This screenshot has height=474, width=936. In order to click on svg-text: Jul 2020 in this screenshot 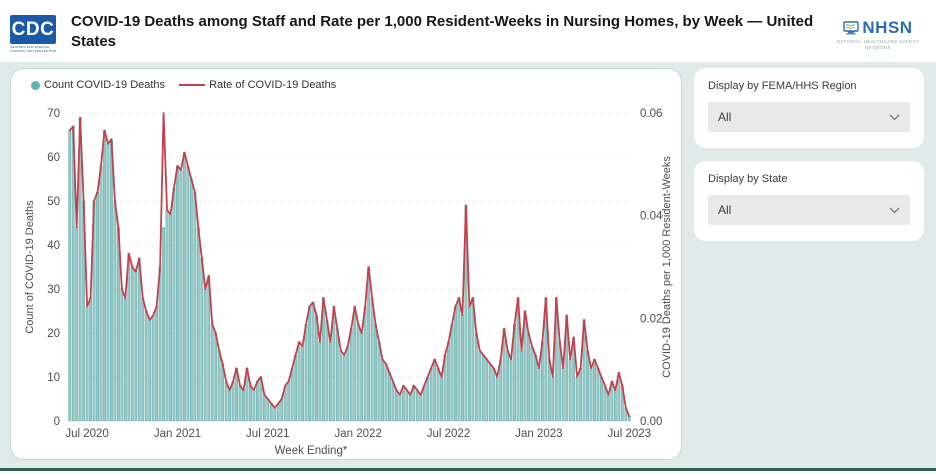, I will do `click(86, 434)`.